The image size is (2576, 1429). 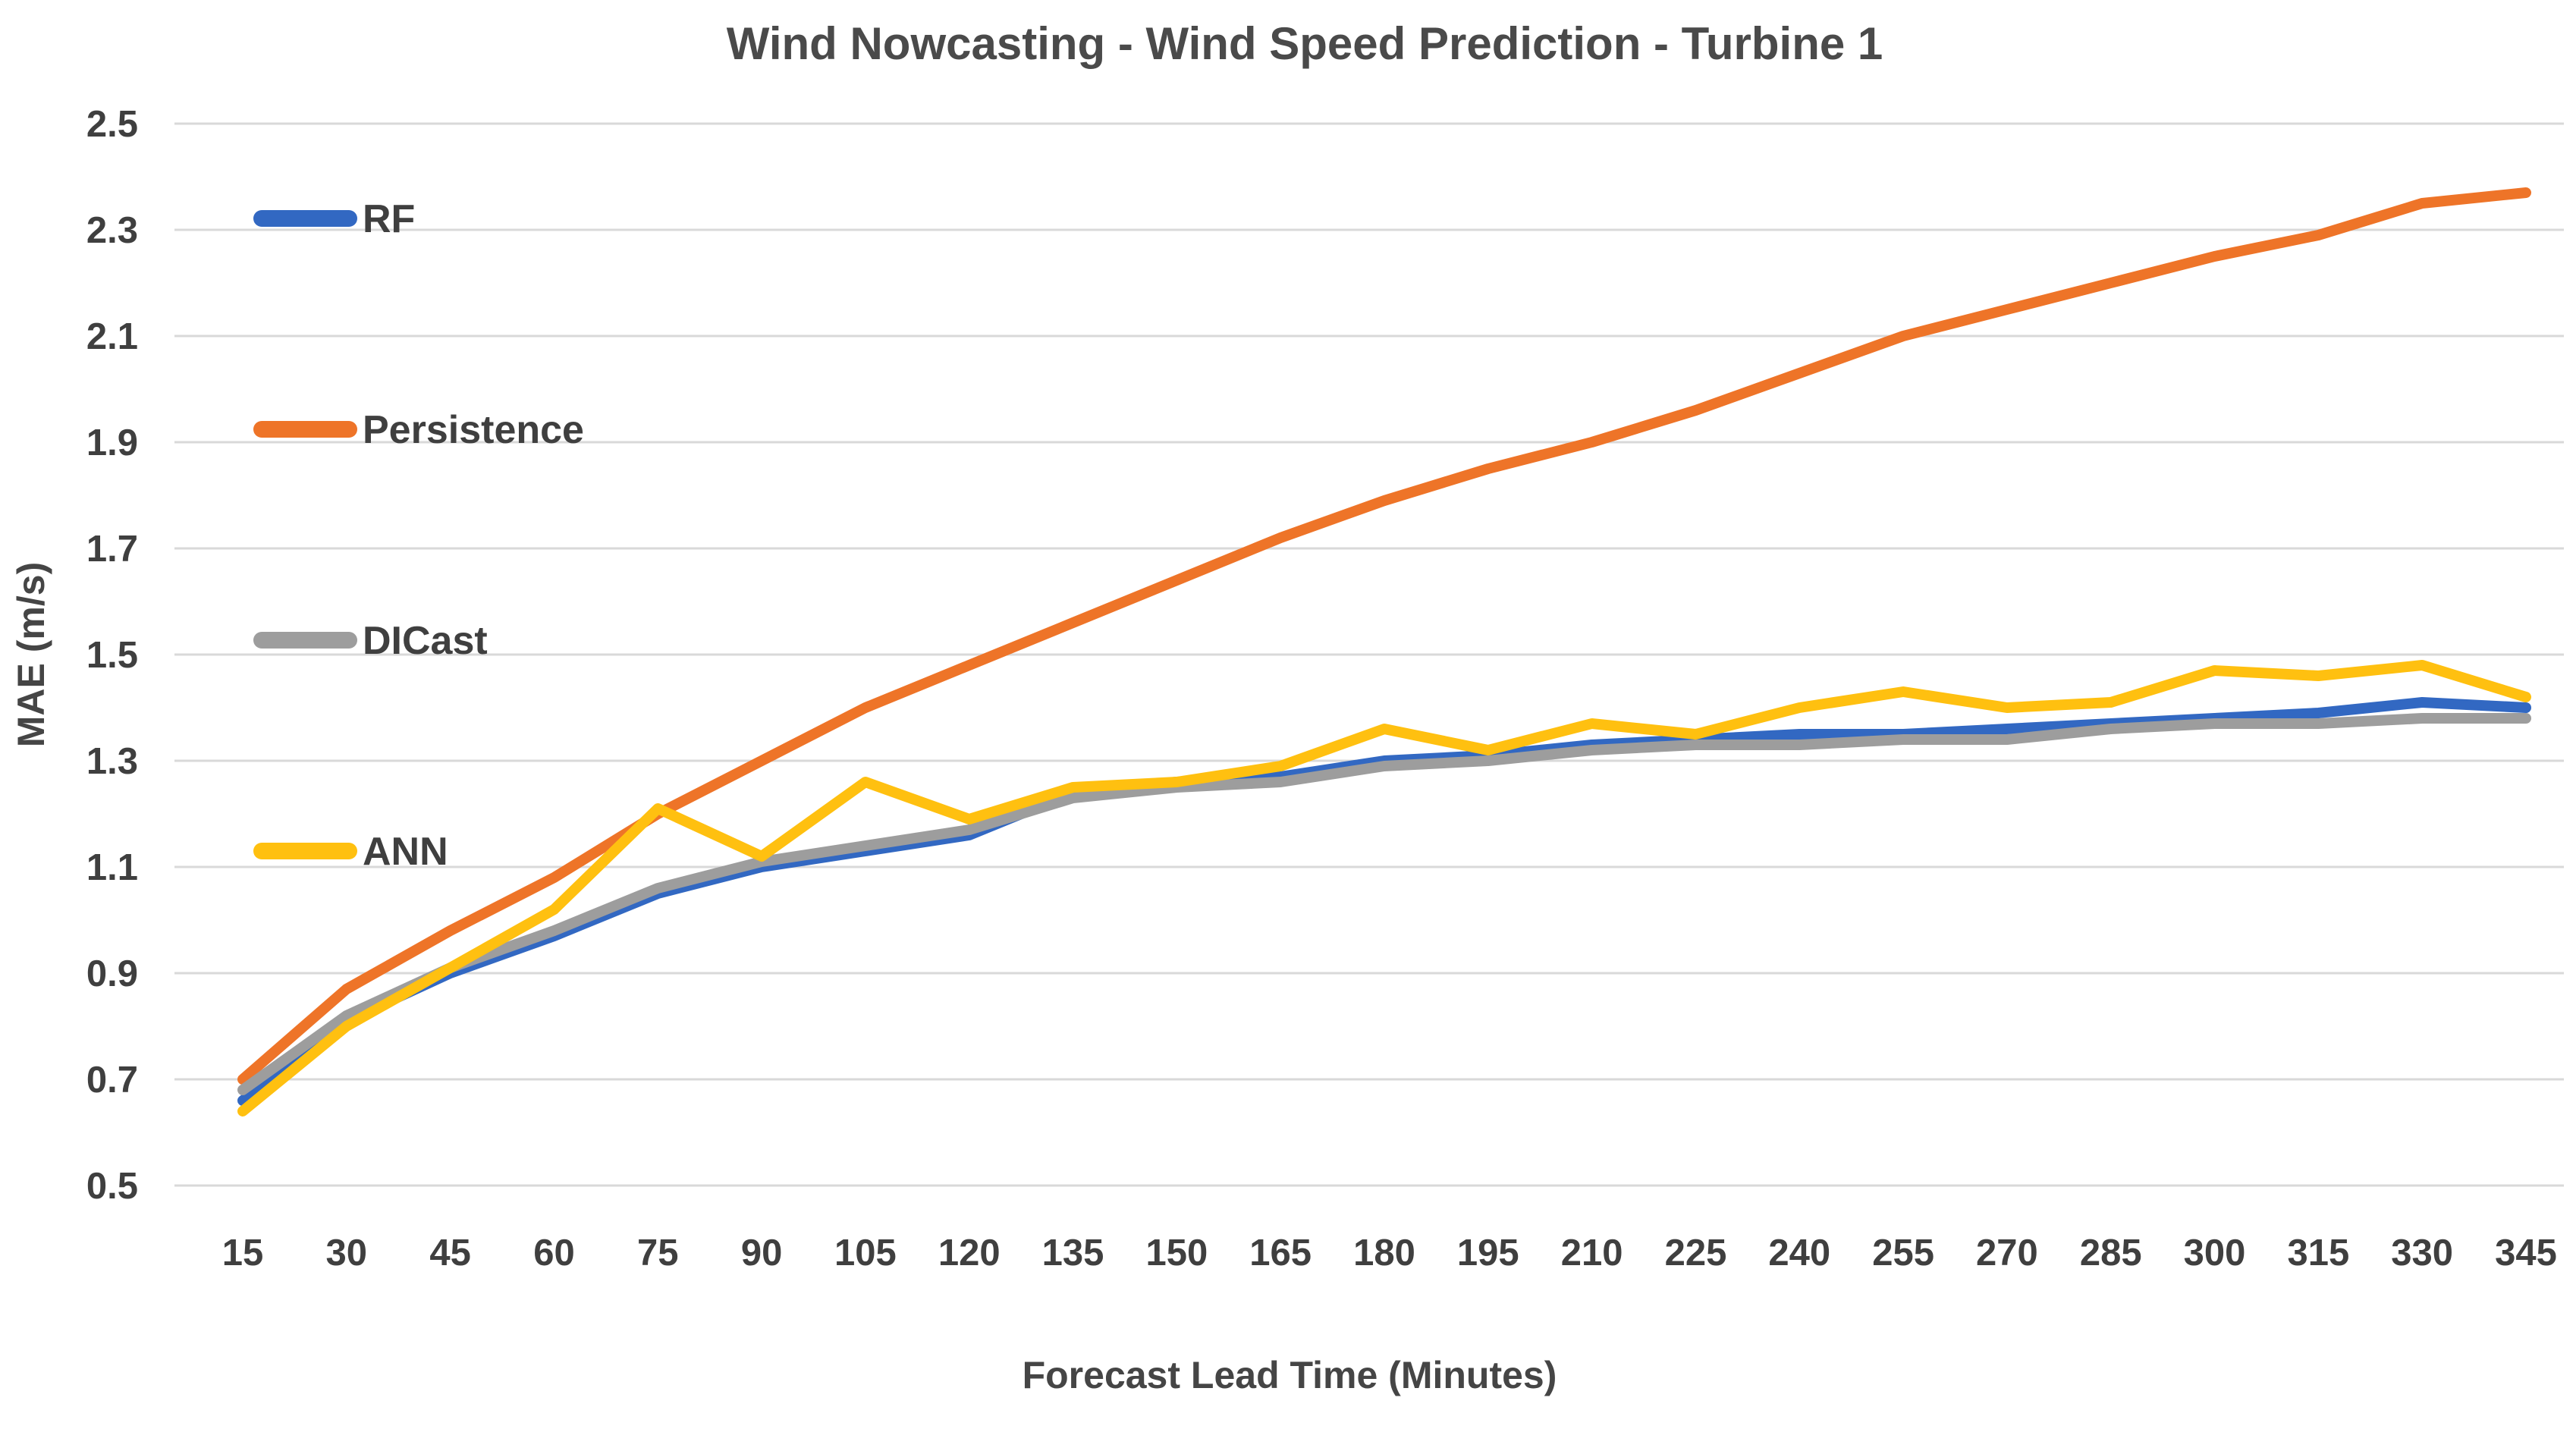 What do you see at coordinates (31, 654) in the screenshot?
I see `y-axis-title: MAE (m/s)` at bounding box center [31, 654].